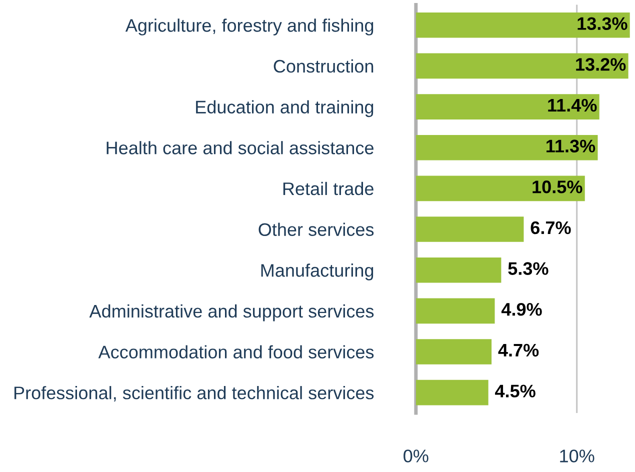 Image resolution: width=635 pixels, height=472 pixels. Describe the element at coordinates (603, 23) in the screenshot. I see `data-label: 13.3%` at that location.